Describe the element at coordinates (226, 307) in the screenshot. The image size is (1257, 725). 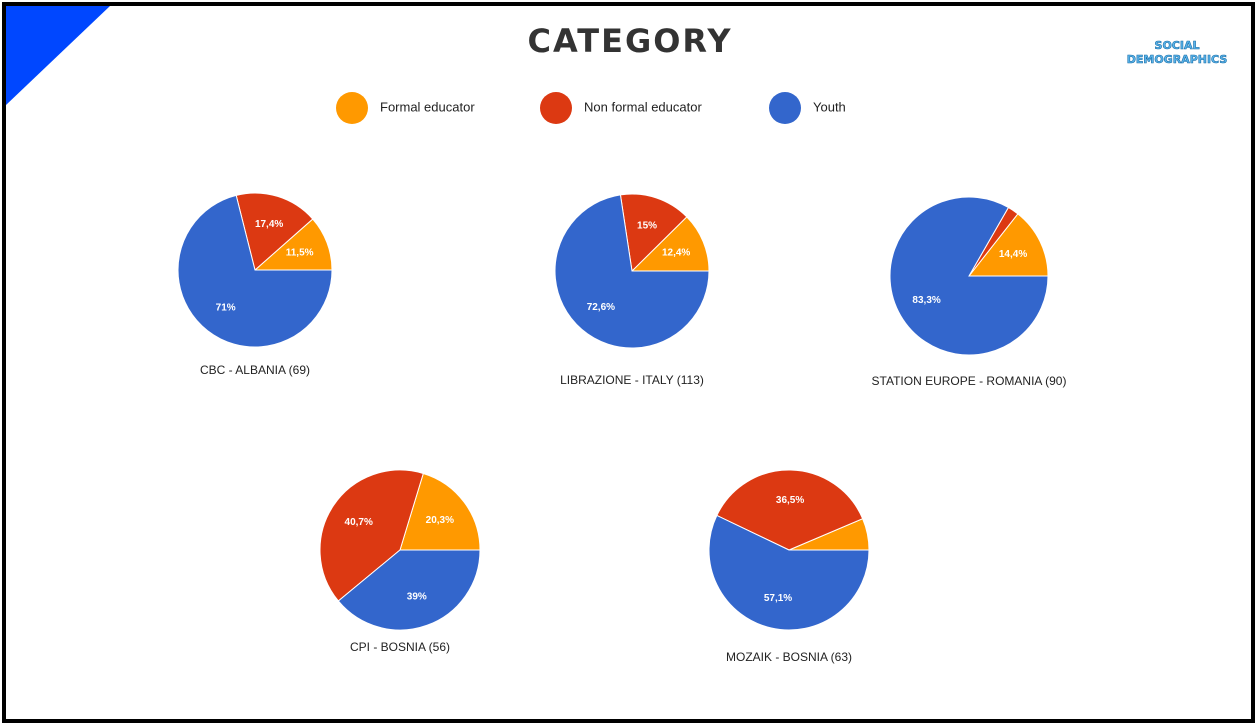
I see `value-label: 71%` at that location.